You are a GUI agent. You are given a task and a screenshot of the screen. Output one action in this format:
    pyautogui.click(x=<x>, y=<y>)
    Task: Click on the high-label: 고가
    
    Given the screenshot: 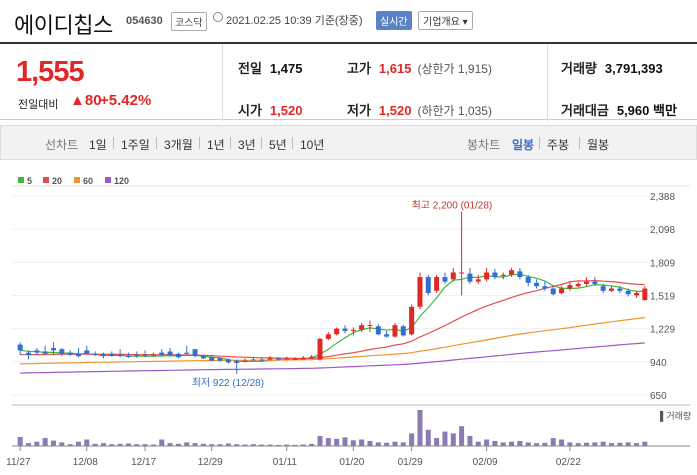 What is the action you would take?
    pyautogui.click(x=359, y=68)
    